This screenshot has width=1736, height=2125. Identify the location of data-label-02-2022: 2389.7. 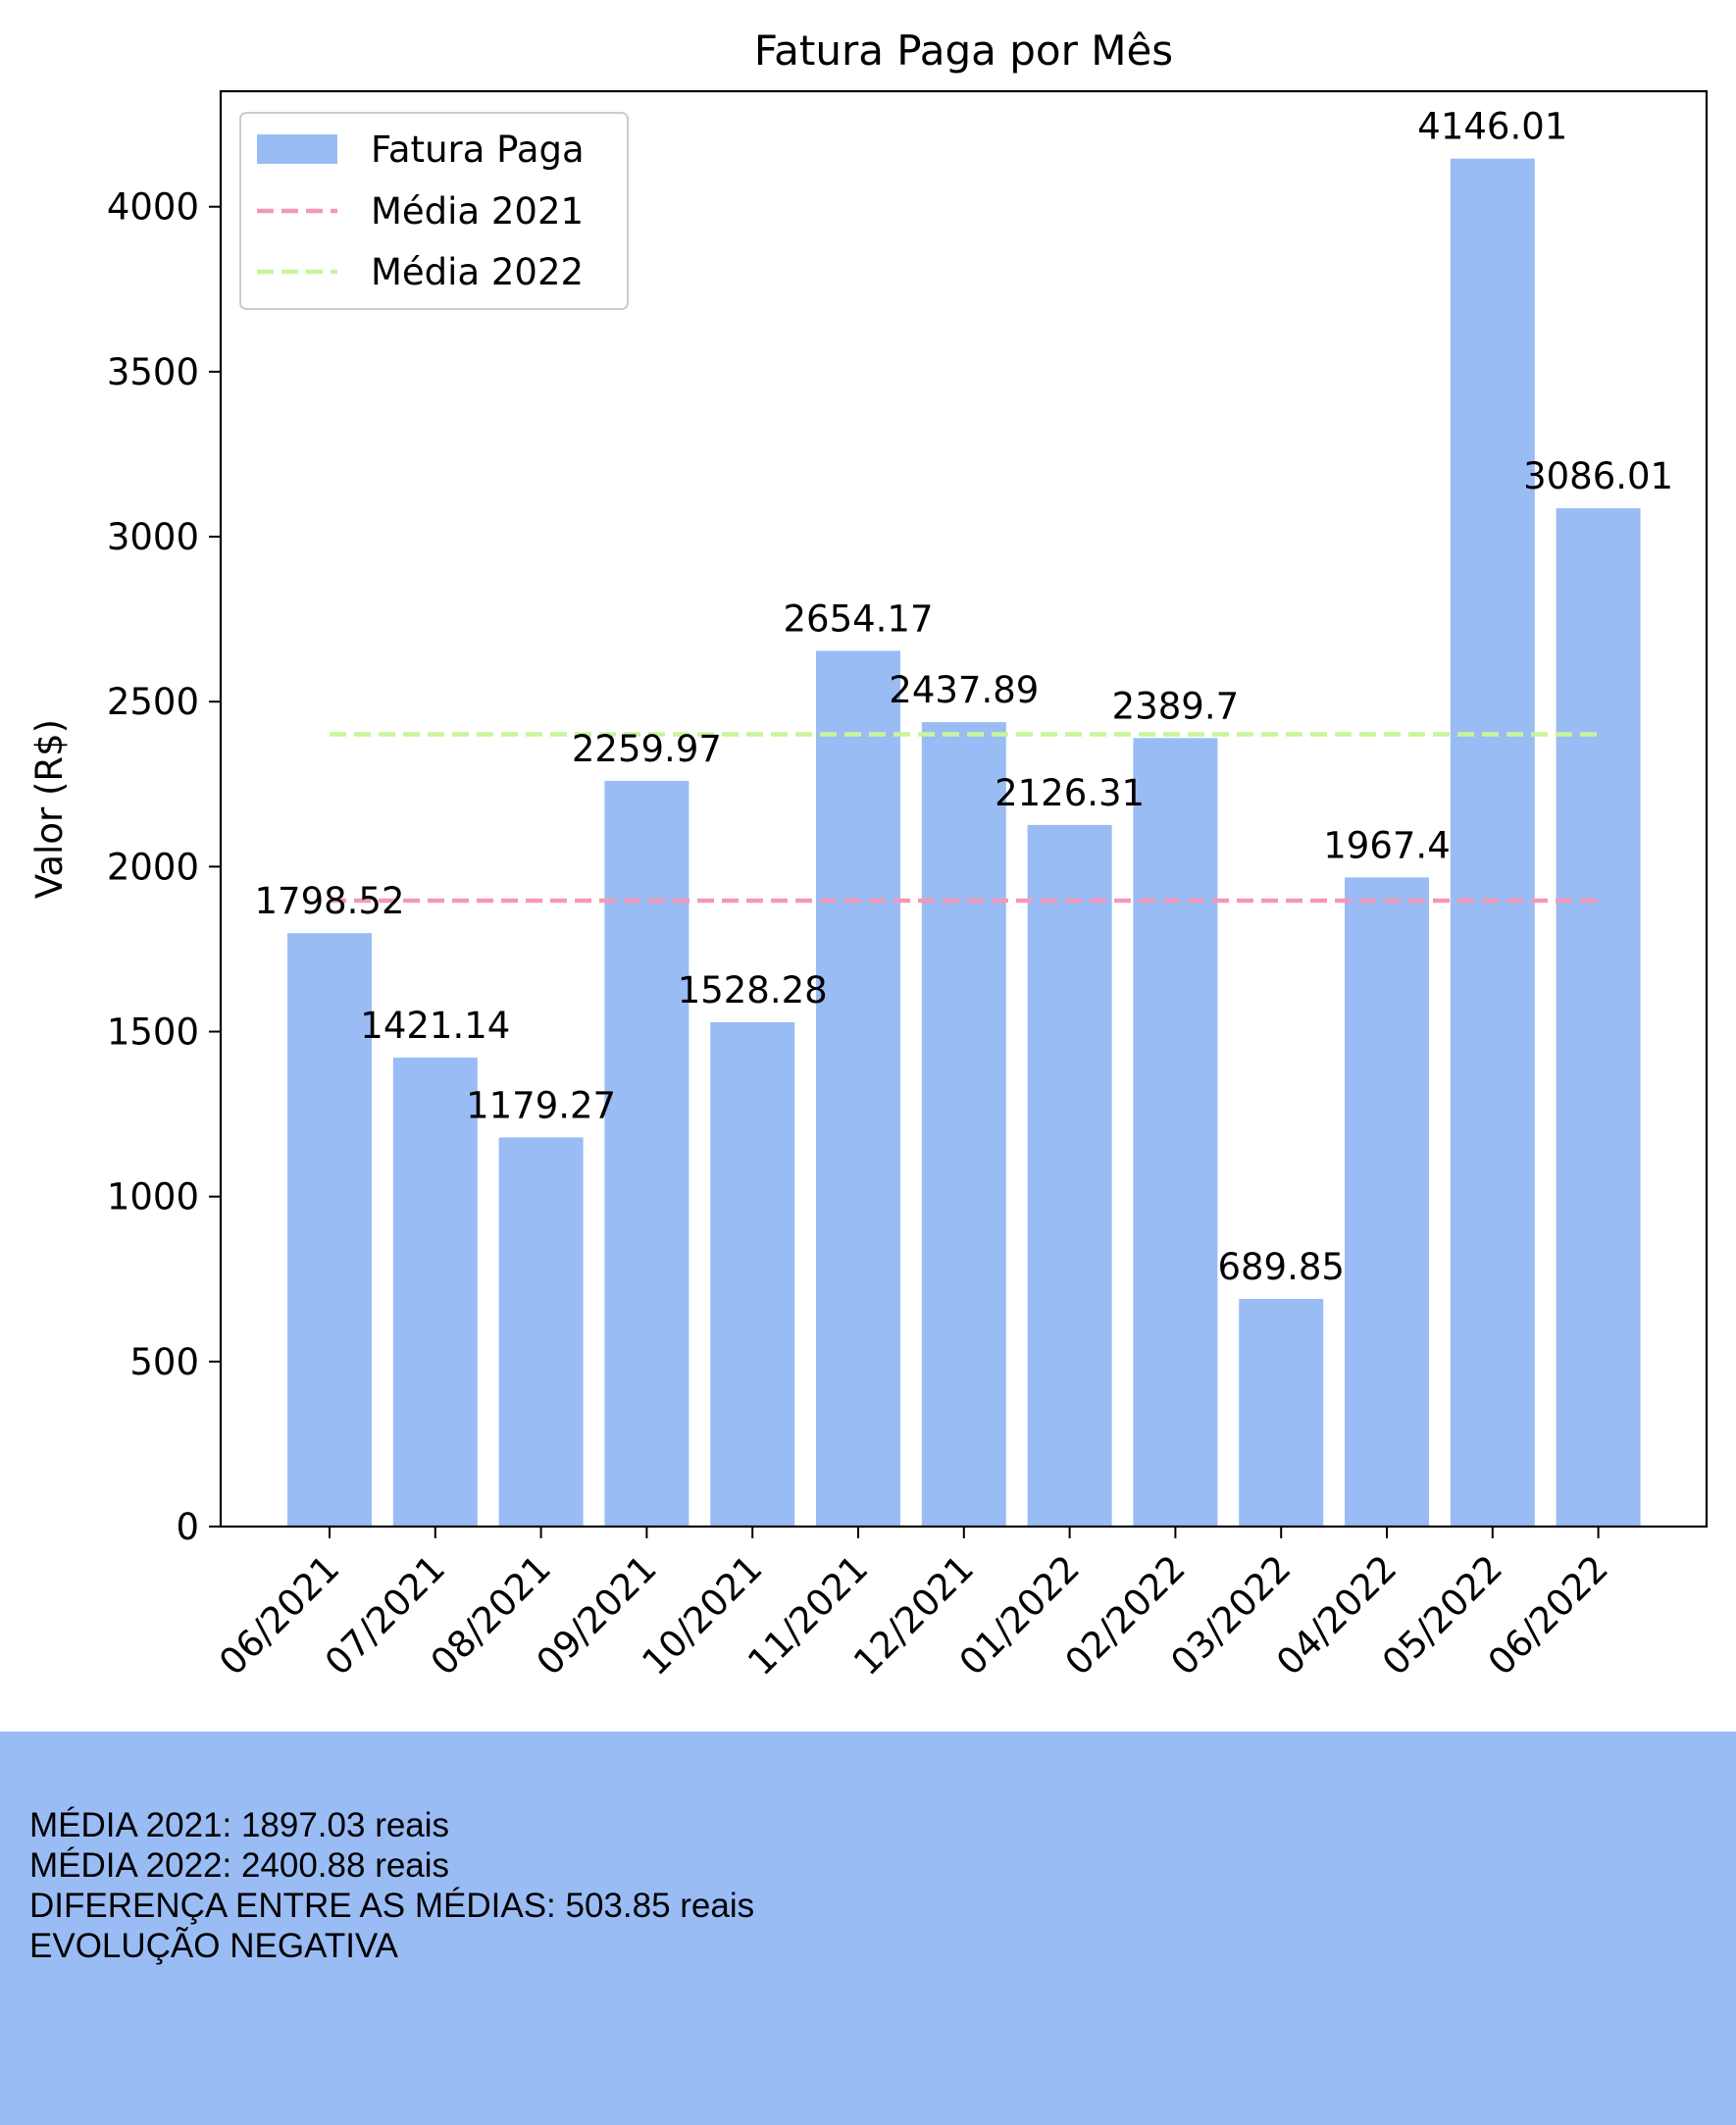
(1176, 706).